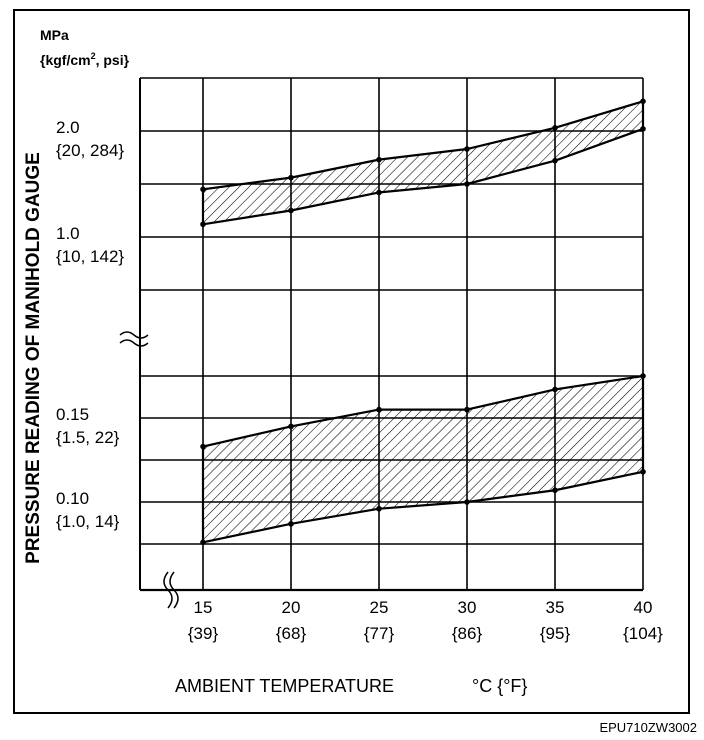 The height and width of the screenshot is (740, 704). Describe the element at coordinates (379, 607) in the screenshot. I see `x-tick-label-c: 25` at that location.